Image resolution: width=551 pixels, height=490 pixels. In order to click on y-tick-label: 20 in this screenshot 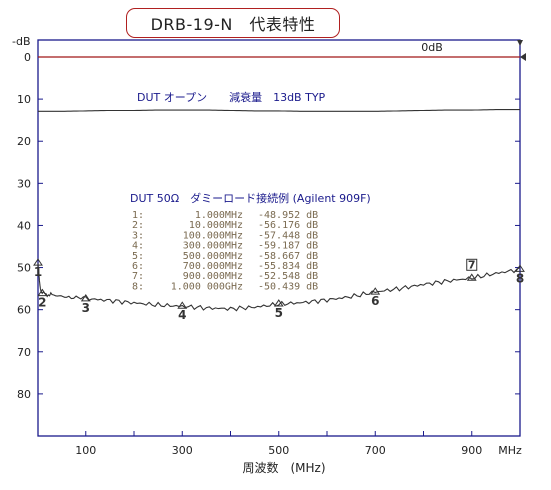, I will do `click(24, 141)`.